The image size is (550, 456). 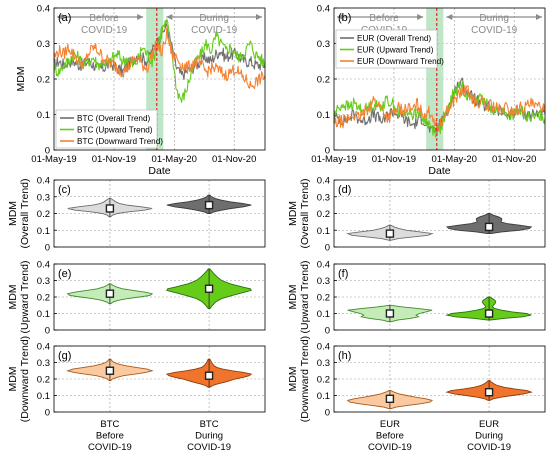 I want to click on y-axis-title: MDM(Upward Trend), so click(x=19, y=297).